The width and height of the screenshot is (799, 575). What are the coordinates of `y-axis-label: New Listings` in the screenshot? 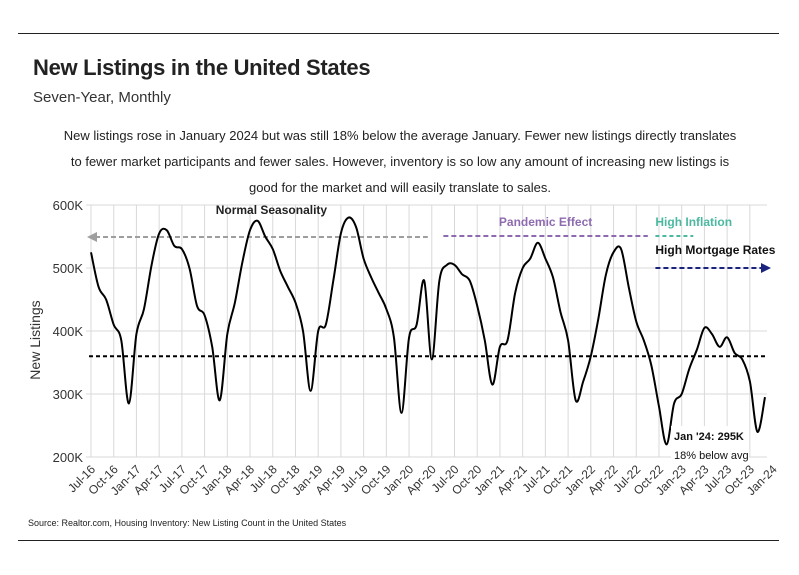 It's located at (35, 339).